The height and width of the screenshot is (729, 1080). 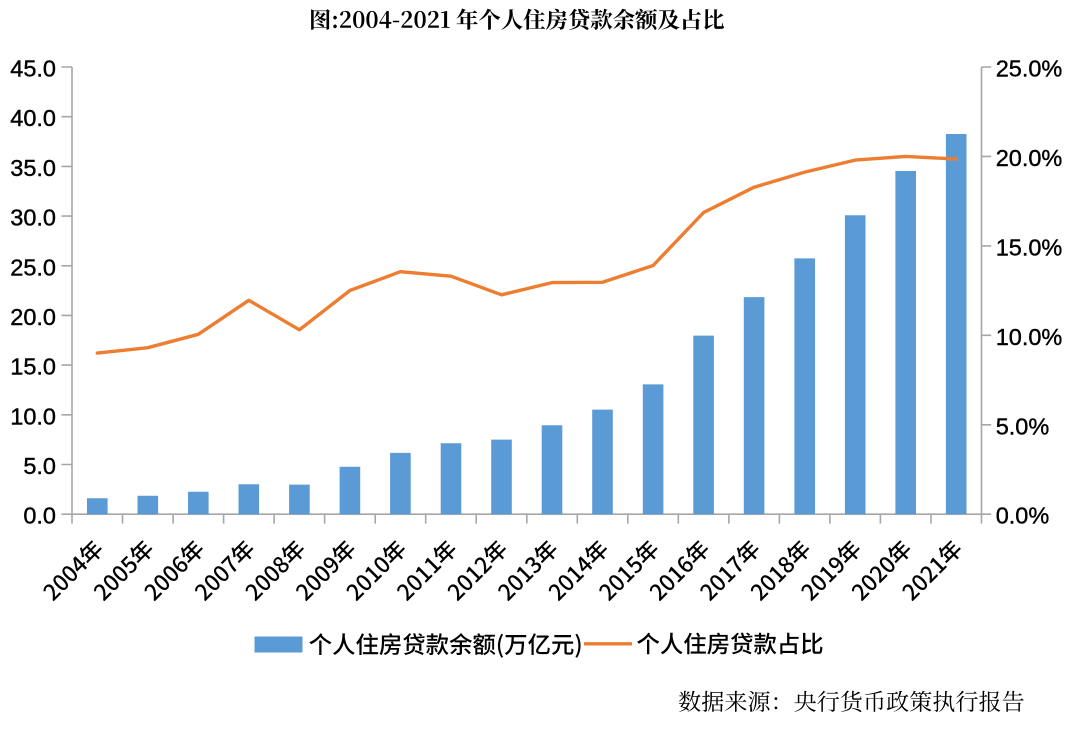 I want to click on svg-text: 20.0%, so click(x=1029, y=158).